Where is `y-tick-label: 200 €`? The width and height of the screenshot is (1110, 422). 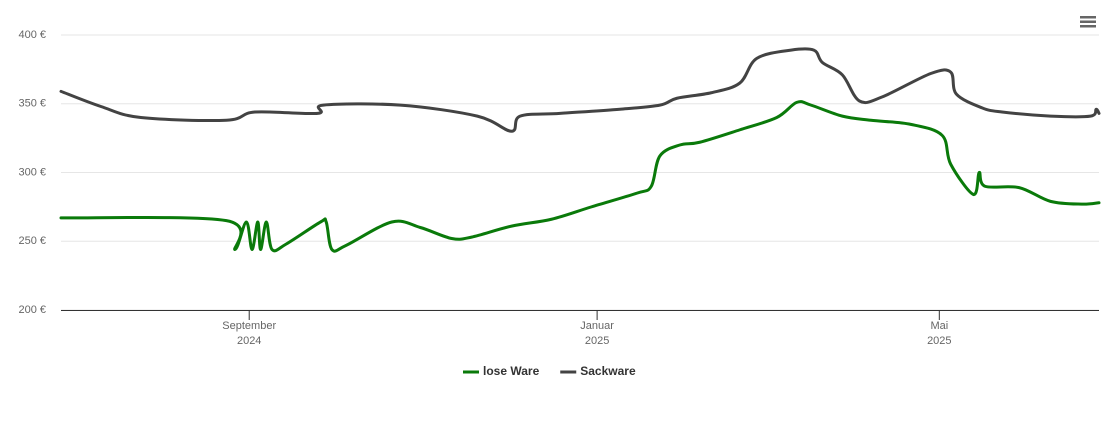
y-tick-label: 200 € is located at coordinates (32, 310).